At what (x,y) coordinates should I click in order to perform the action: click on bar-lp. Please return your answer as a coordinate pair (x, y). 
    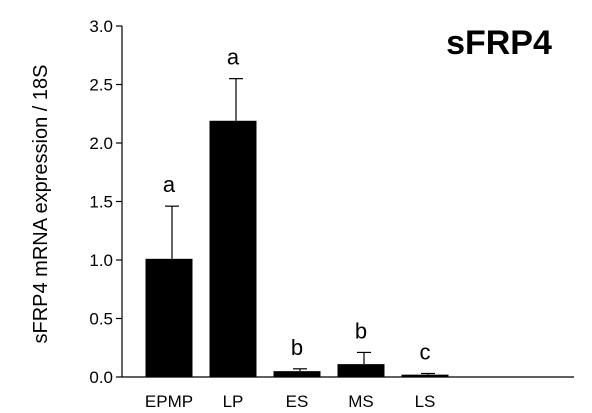
    Looking at the image, I should click on (233, 249).